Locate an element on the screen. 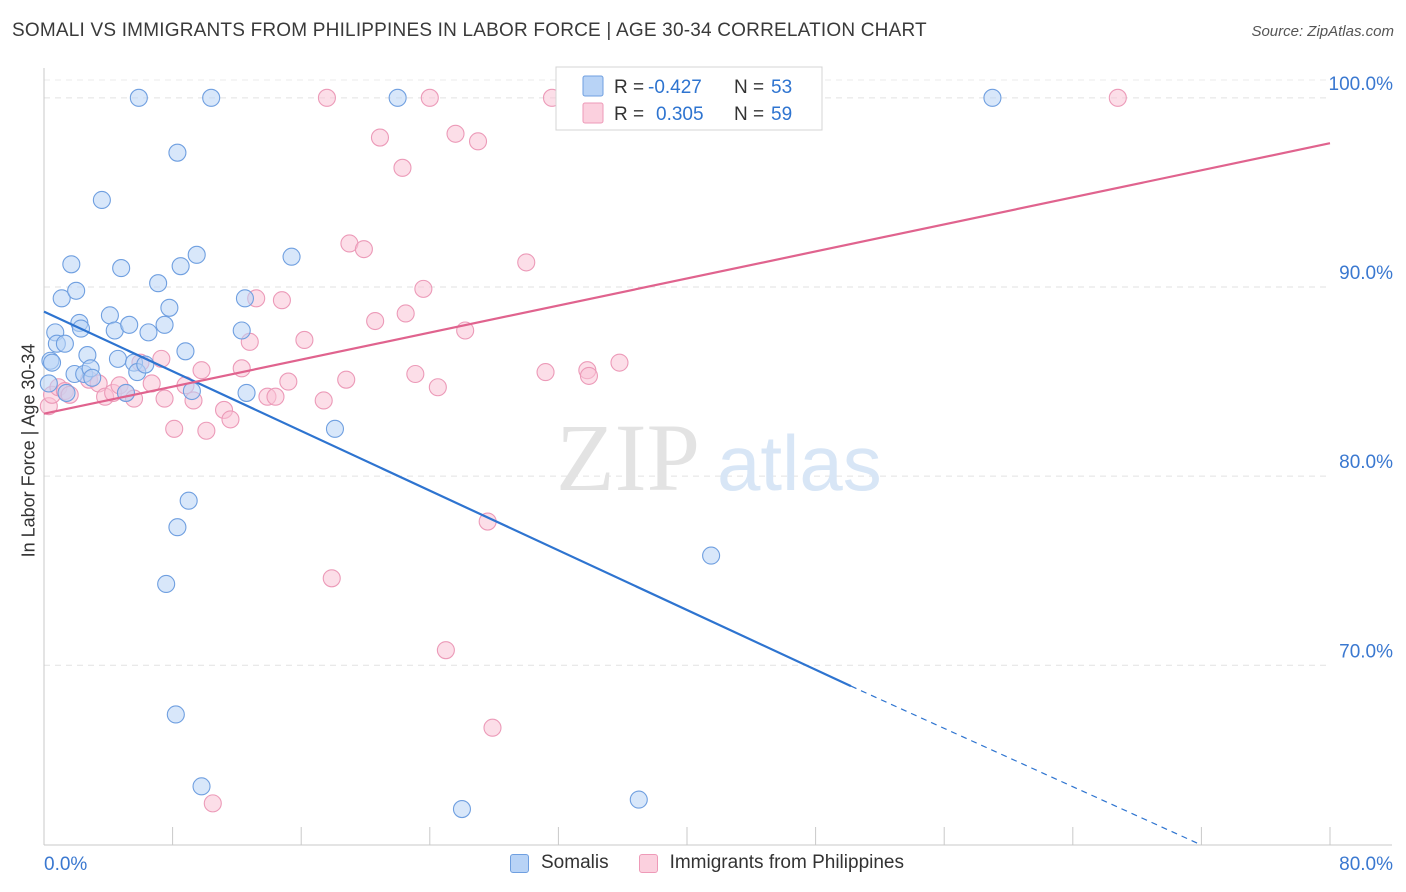  stats-swatch-philippines is located at coordinates (593, 113).